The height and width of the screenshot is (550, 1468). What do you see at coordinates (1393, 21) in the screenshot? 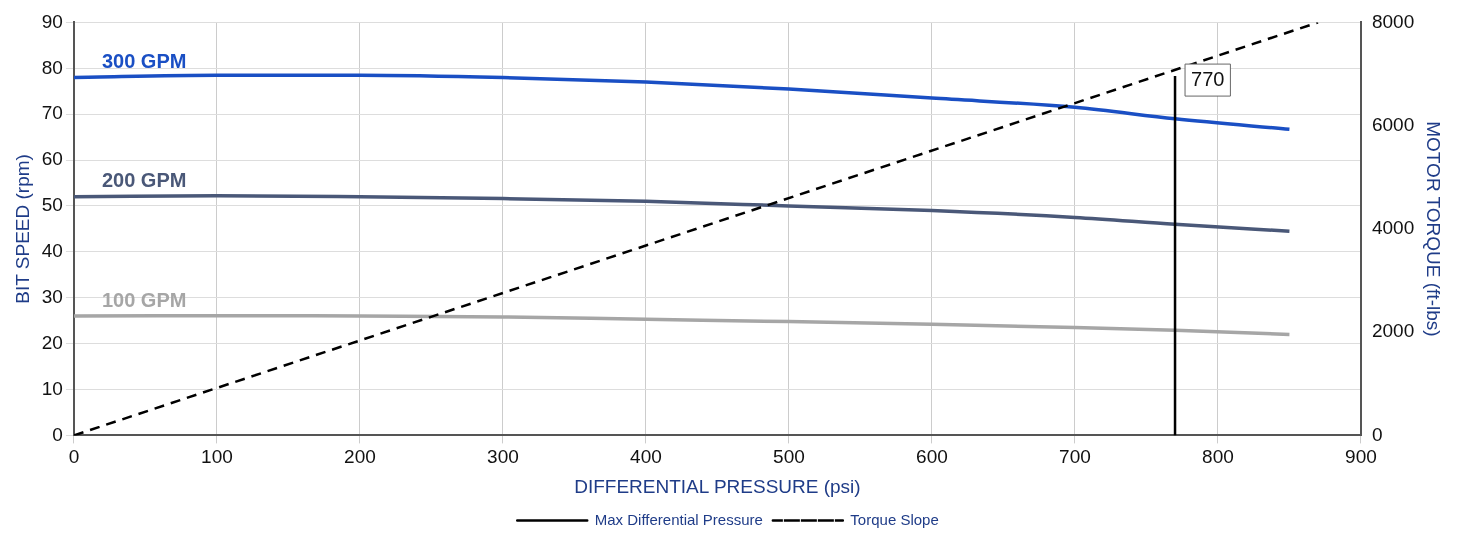
I see `y2-tick-label: 8000` at bounding box center [1393, 21].